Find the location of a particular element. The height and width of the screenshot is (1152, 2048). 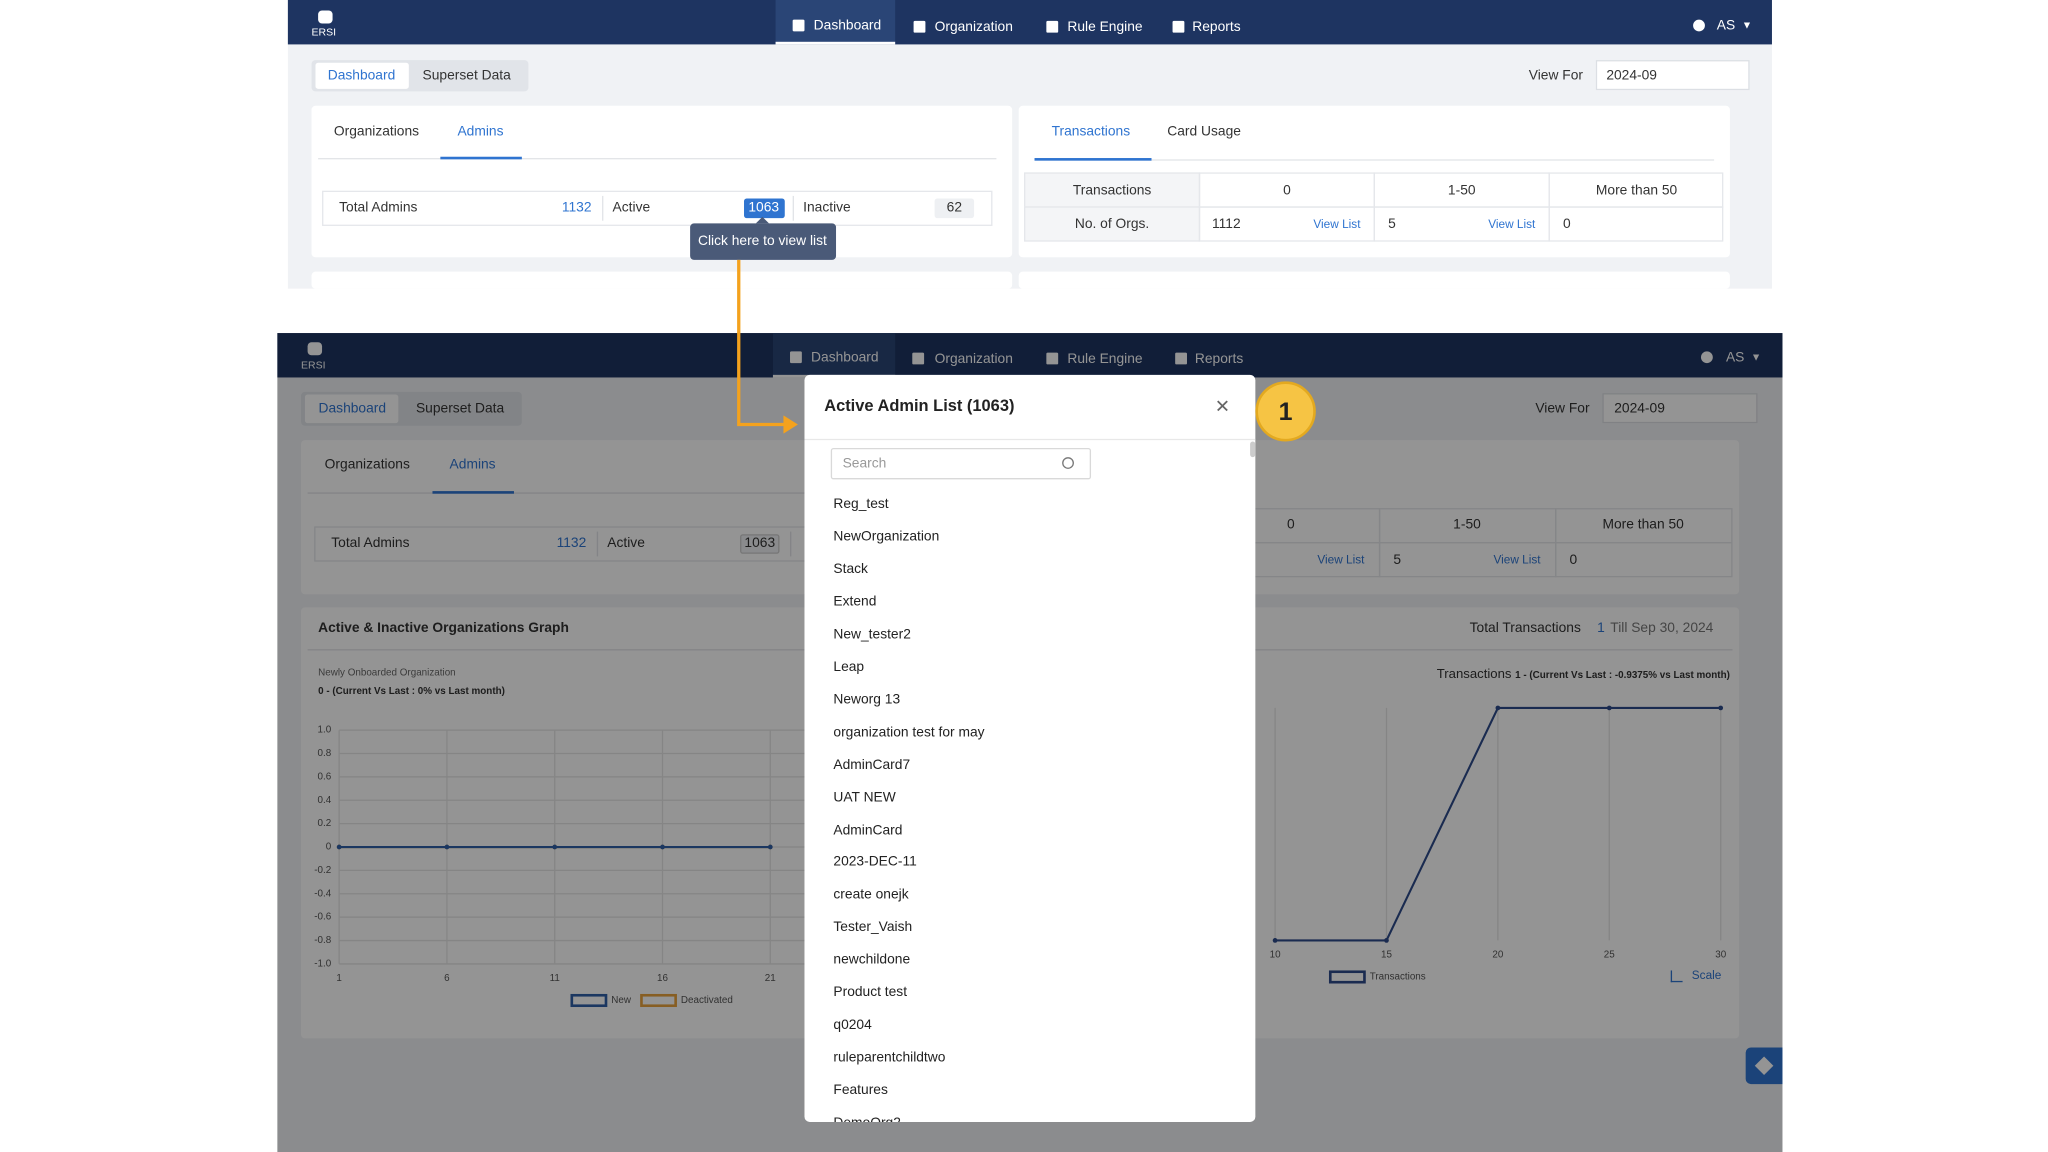

view-for-value: 2024-09 is located at coordinates (1632, 75).